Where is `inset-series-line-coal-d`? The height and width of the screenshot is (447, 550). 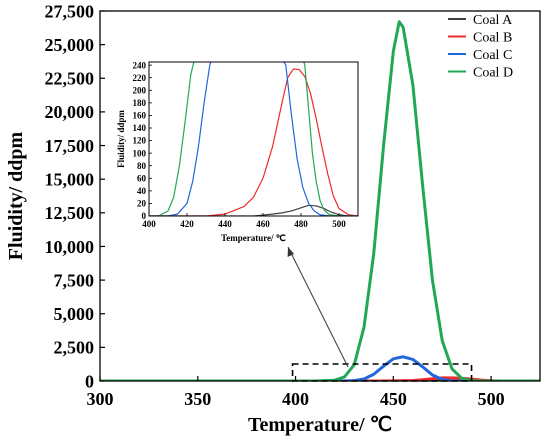
inset-series-line-coal-d is located at coordinates (253, 139).